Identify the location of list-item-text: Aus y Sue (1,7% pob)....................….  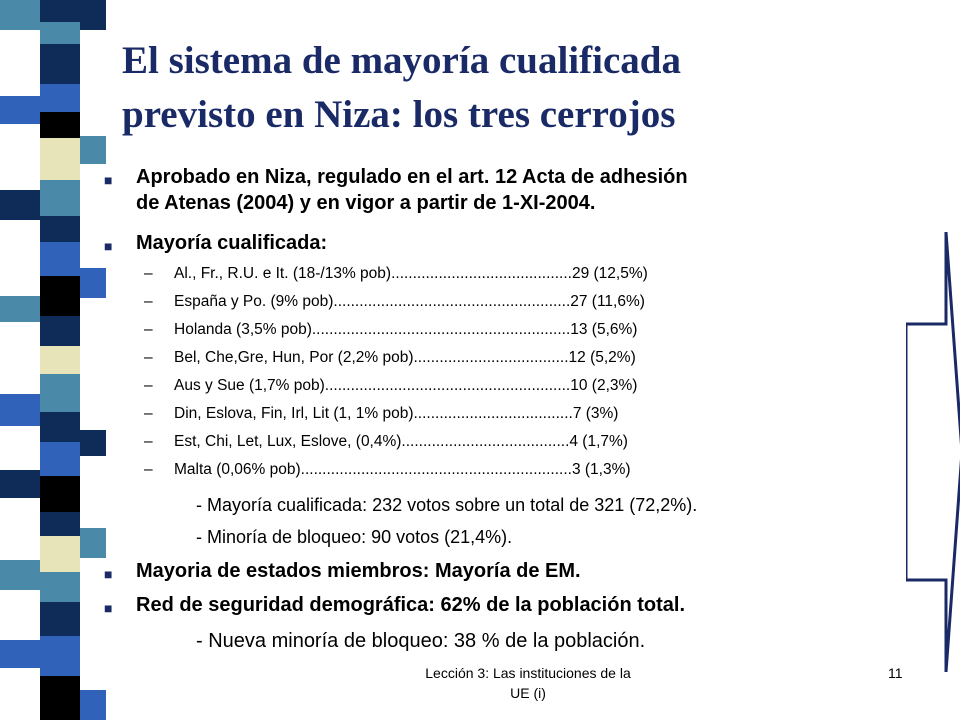
(406, 385).